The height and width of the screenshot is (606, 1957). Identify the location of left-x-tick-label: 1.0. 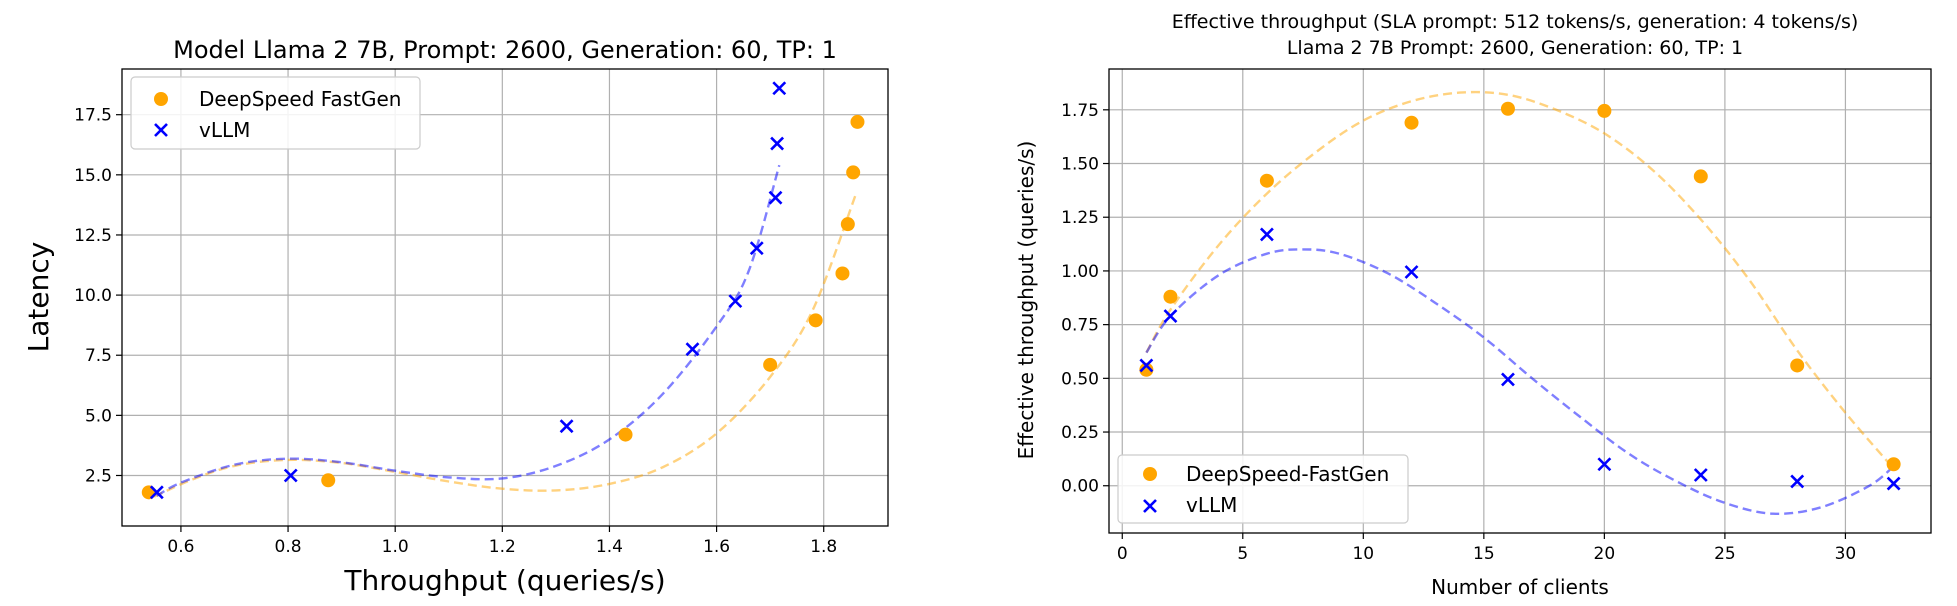
(395, 547).